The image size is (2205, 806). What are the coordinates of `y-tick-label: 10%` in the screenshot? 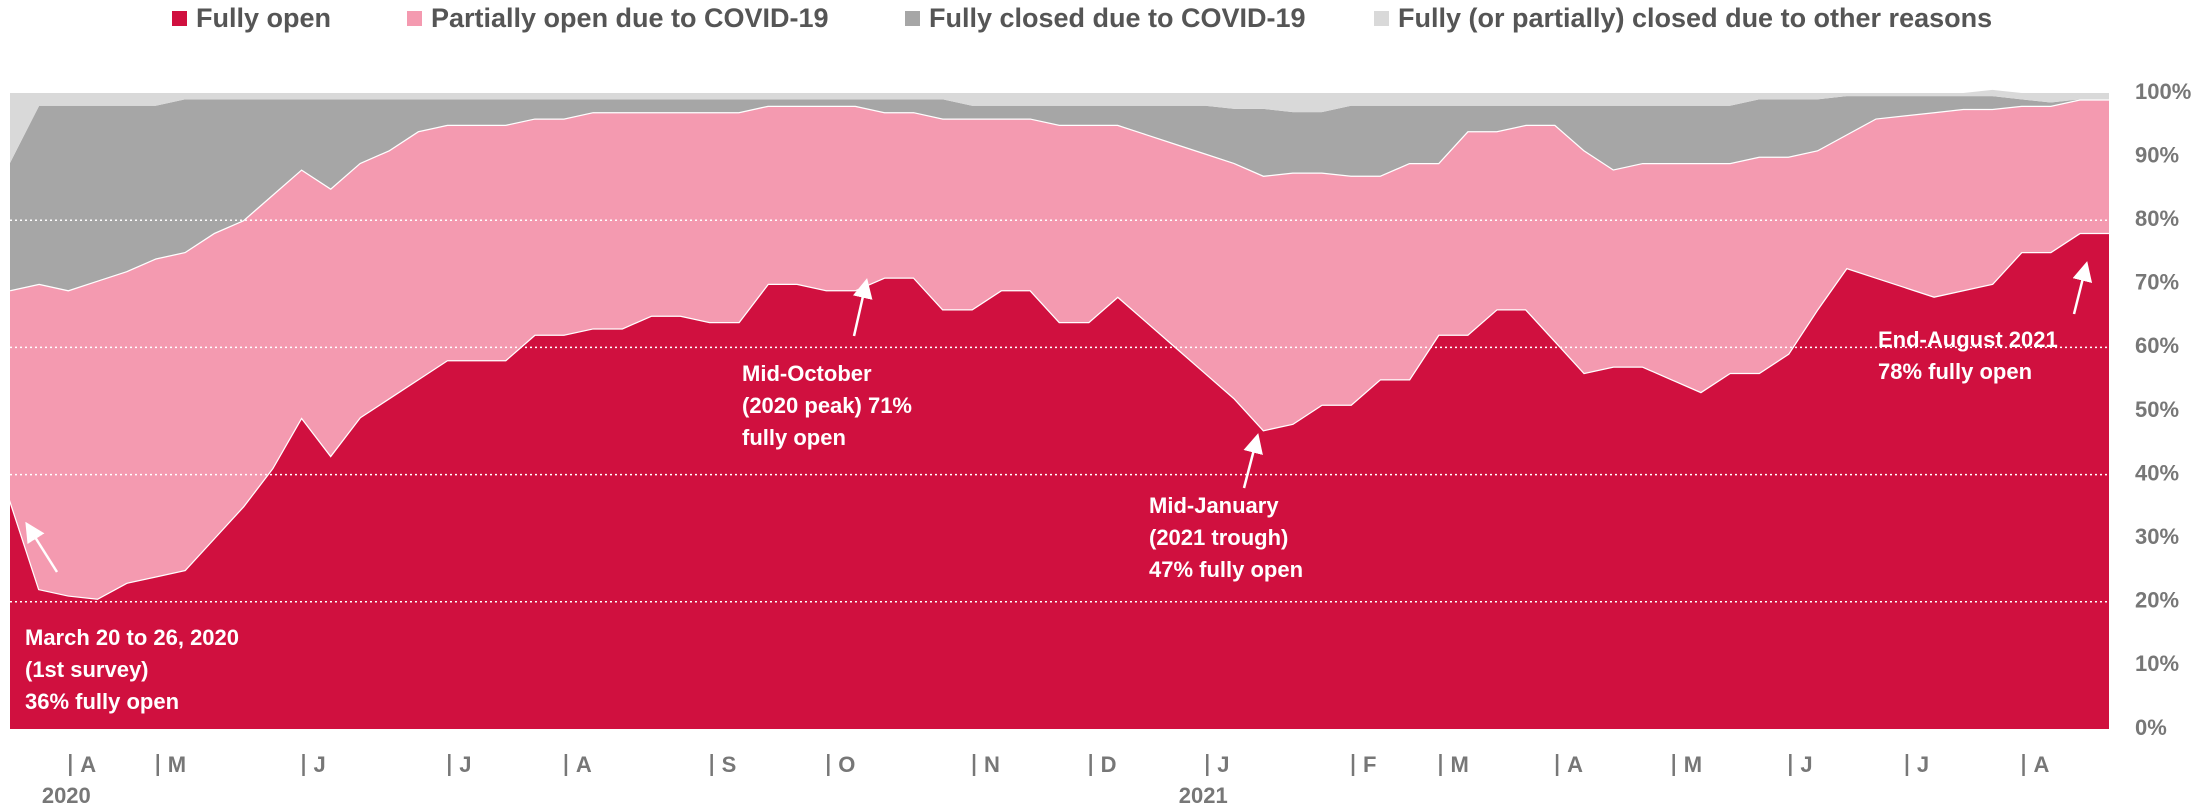 It's located at (2157, 663).